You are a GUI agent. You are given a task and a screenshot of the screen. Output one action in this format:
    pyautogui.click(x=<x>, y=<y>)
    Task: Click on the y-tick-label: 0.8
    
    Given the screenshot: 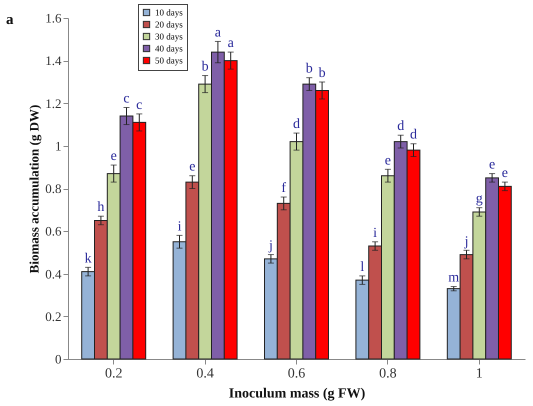 What is the action you would take?
    pyautogui.click(x=53, y=188)
    